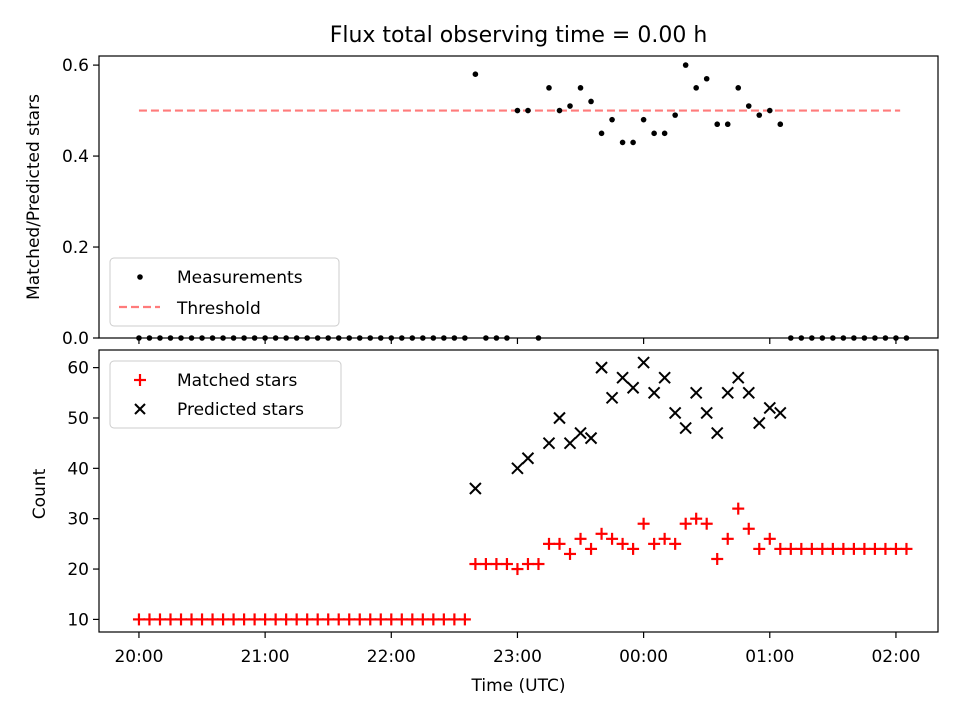 The height and width of the screenshot is (720, 960). What do you see at coordinates (769, 657) in the screenshot?
I see `x-tick-label: 01:00` at bounding box center [769, 657].